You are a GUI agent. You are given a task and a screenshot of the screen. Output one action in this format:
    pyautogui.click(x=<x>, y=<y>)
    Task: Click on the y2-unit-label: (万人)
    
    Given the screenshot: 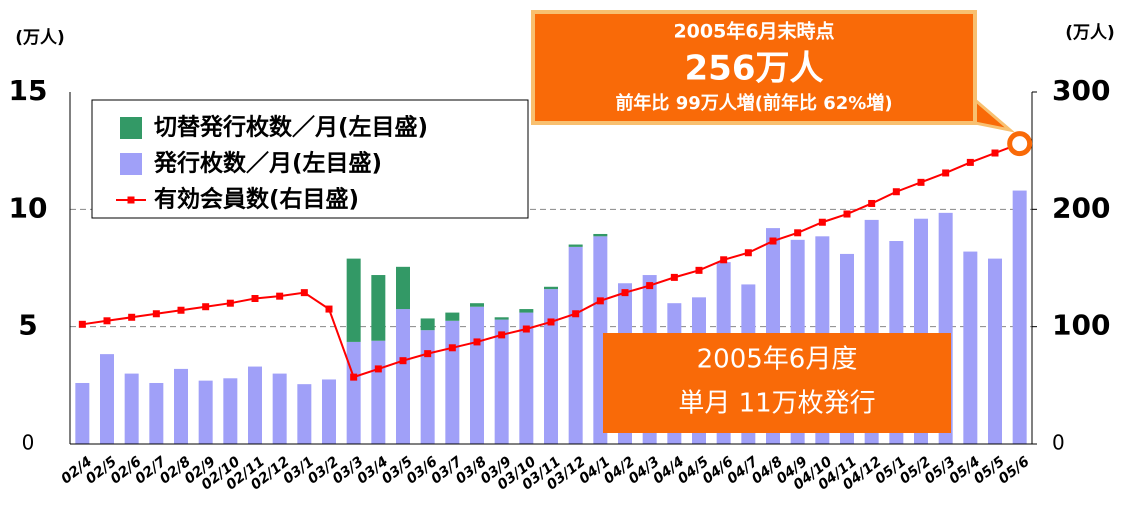 What is the action you would take?
    pyautogui.click(x=1090, y=33)
    